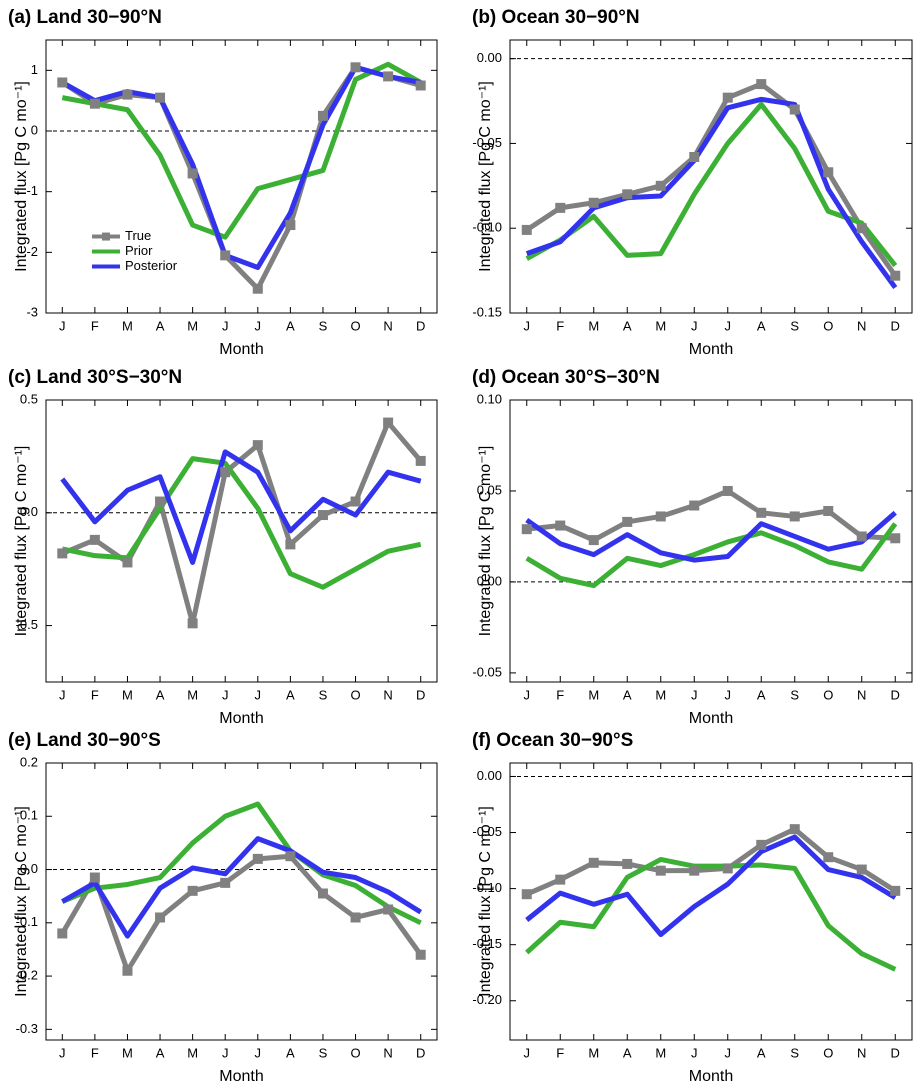  I want to click on chart-title: (c) Land 30°S−30°N, so click(95, 377).